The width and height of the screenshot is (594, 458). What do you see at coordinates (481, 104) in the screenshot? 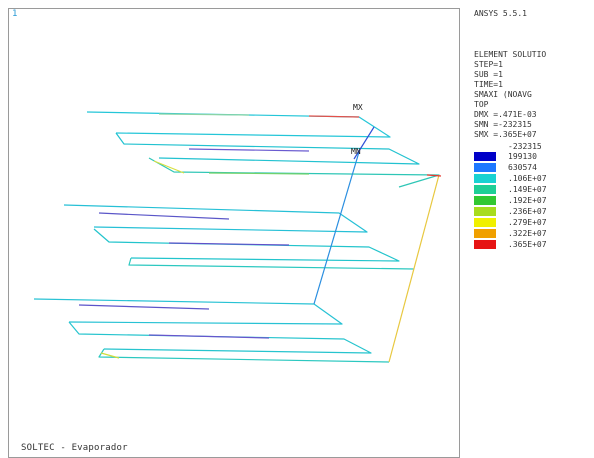
I see `info-line: TOP` at bounding box center [481, 104].